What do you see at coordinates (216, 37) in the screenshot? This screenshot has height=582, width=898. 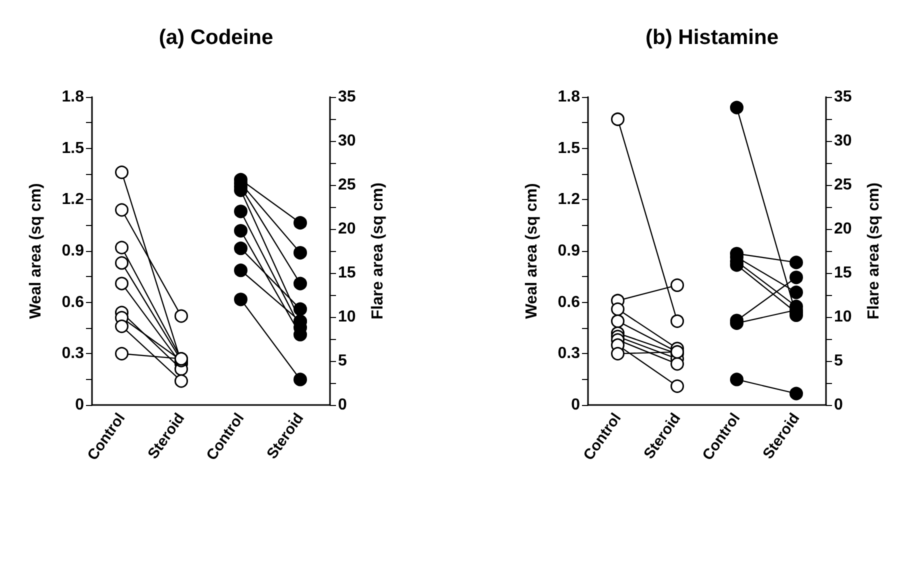 I see `chart-title: (a) Codeine` at bounding box center [216, 37].